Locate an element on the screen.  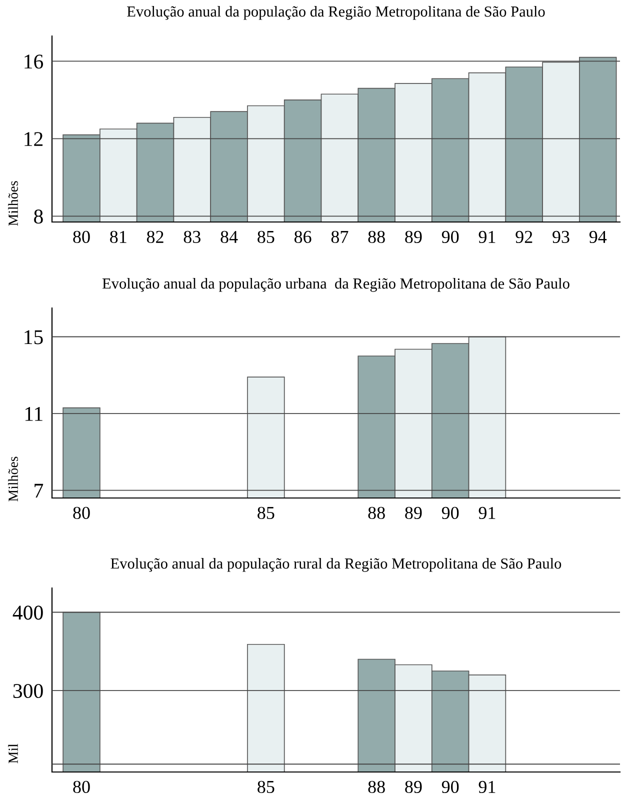
x-tick-label: 81 is located at coordinates (118, 237).